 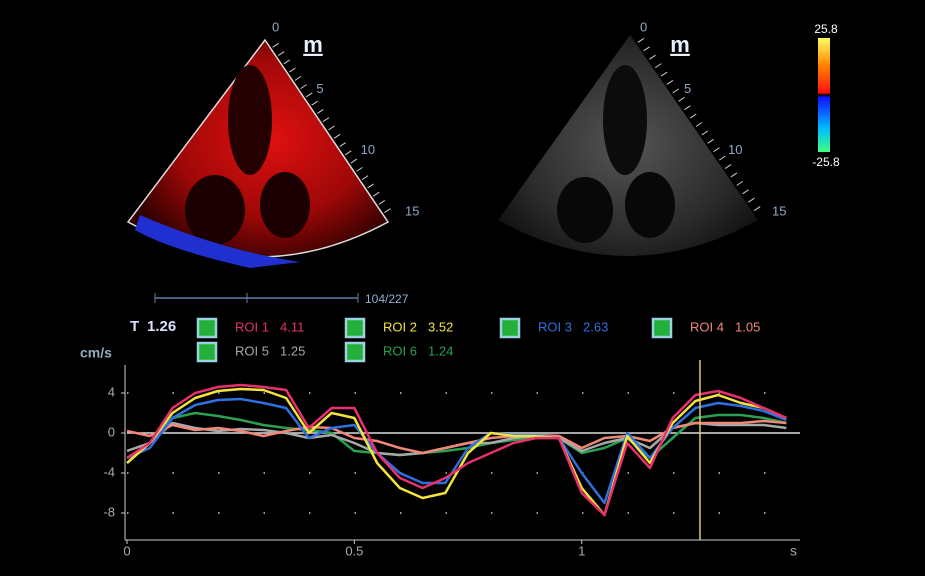 What do you see at coordinates (354, 550) in the screenshot?
I see `x-tick-label: 0.5` at bounding box center [354, 550].